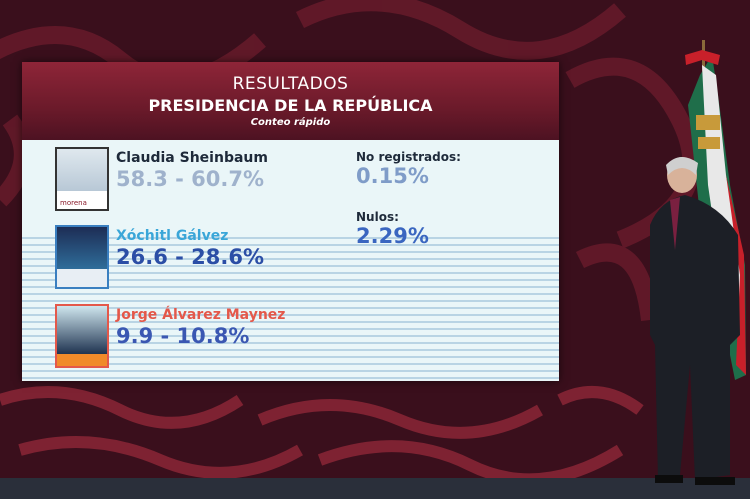  I want to click on candidate-name: Claudia Sheinbaum, so click(192, 158).